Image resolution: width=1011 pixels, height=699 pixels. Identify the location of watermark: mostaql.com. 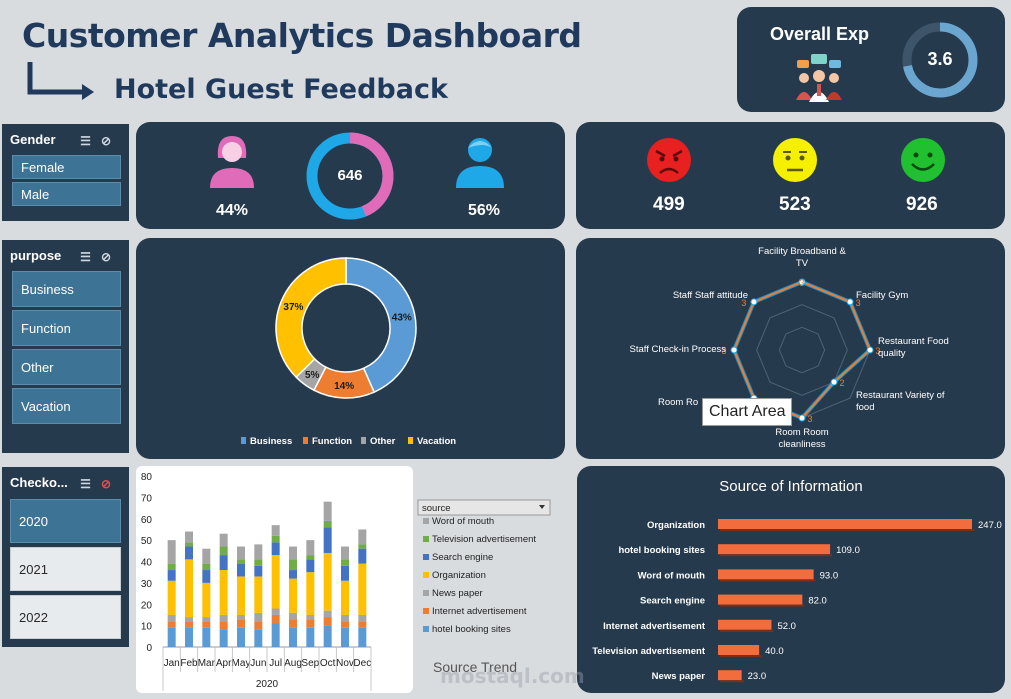
(512, 676).